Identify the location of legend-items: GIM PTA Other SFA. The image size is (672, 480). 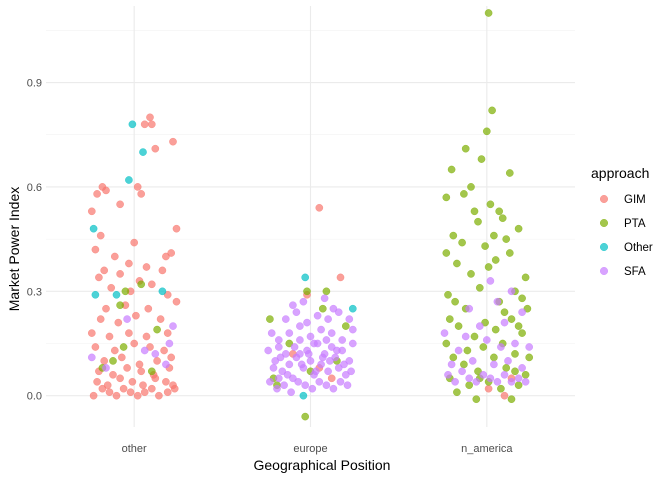
(626, 236).